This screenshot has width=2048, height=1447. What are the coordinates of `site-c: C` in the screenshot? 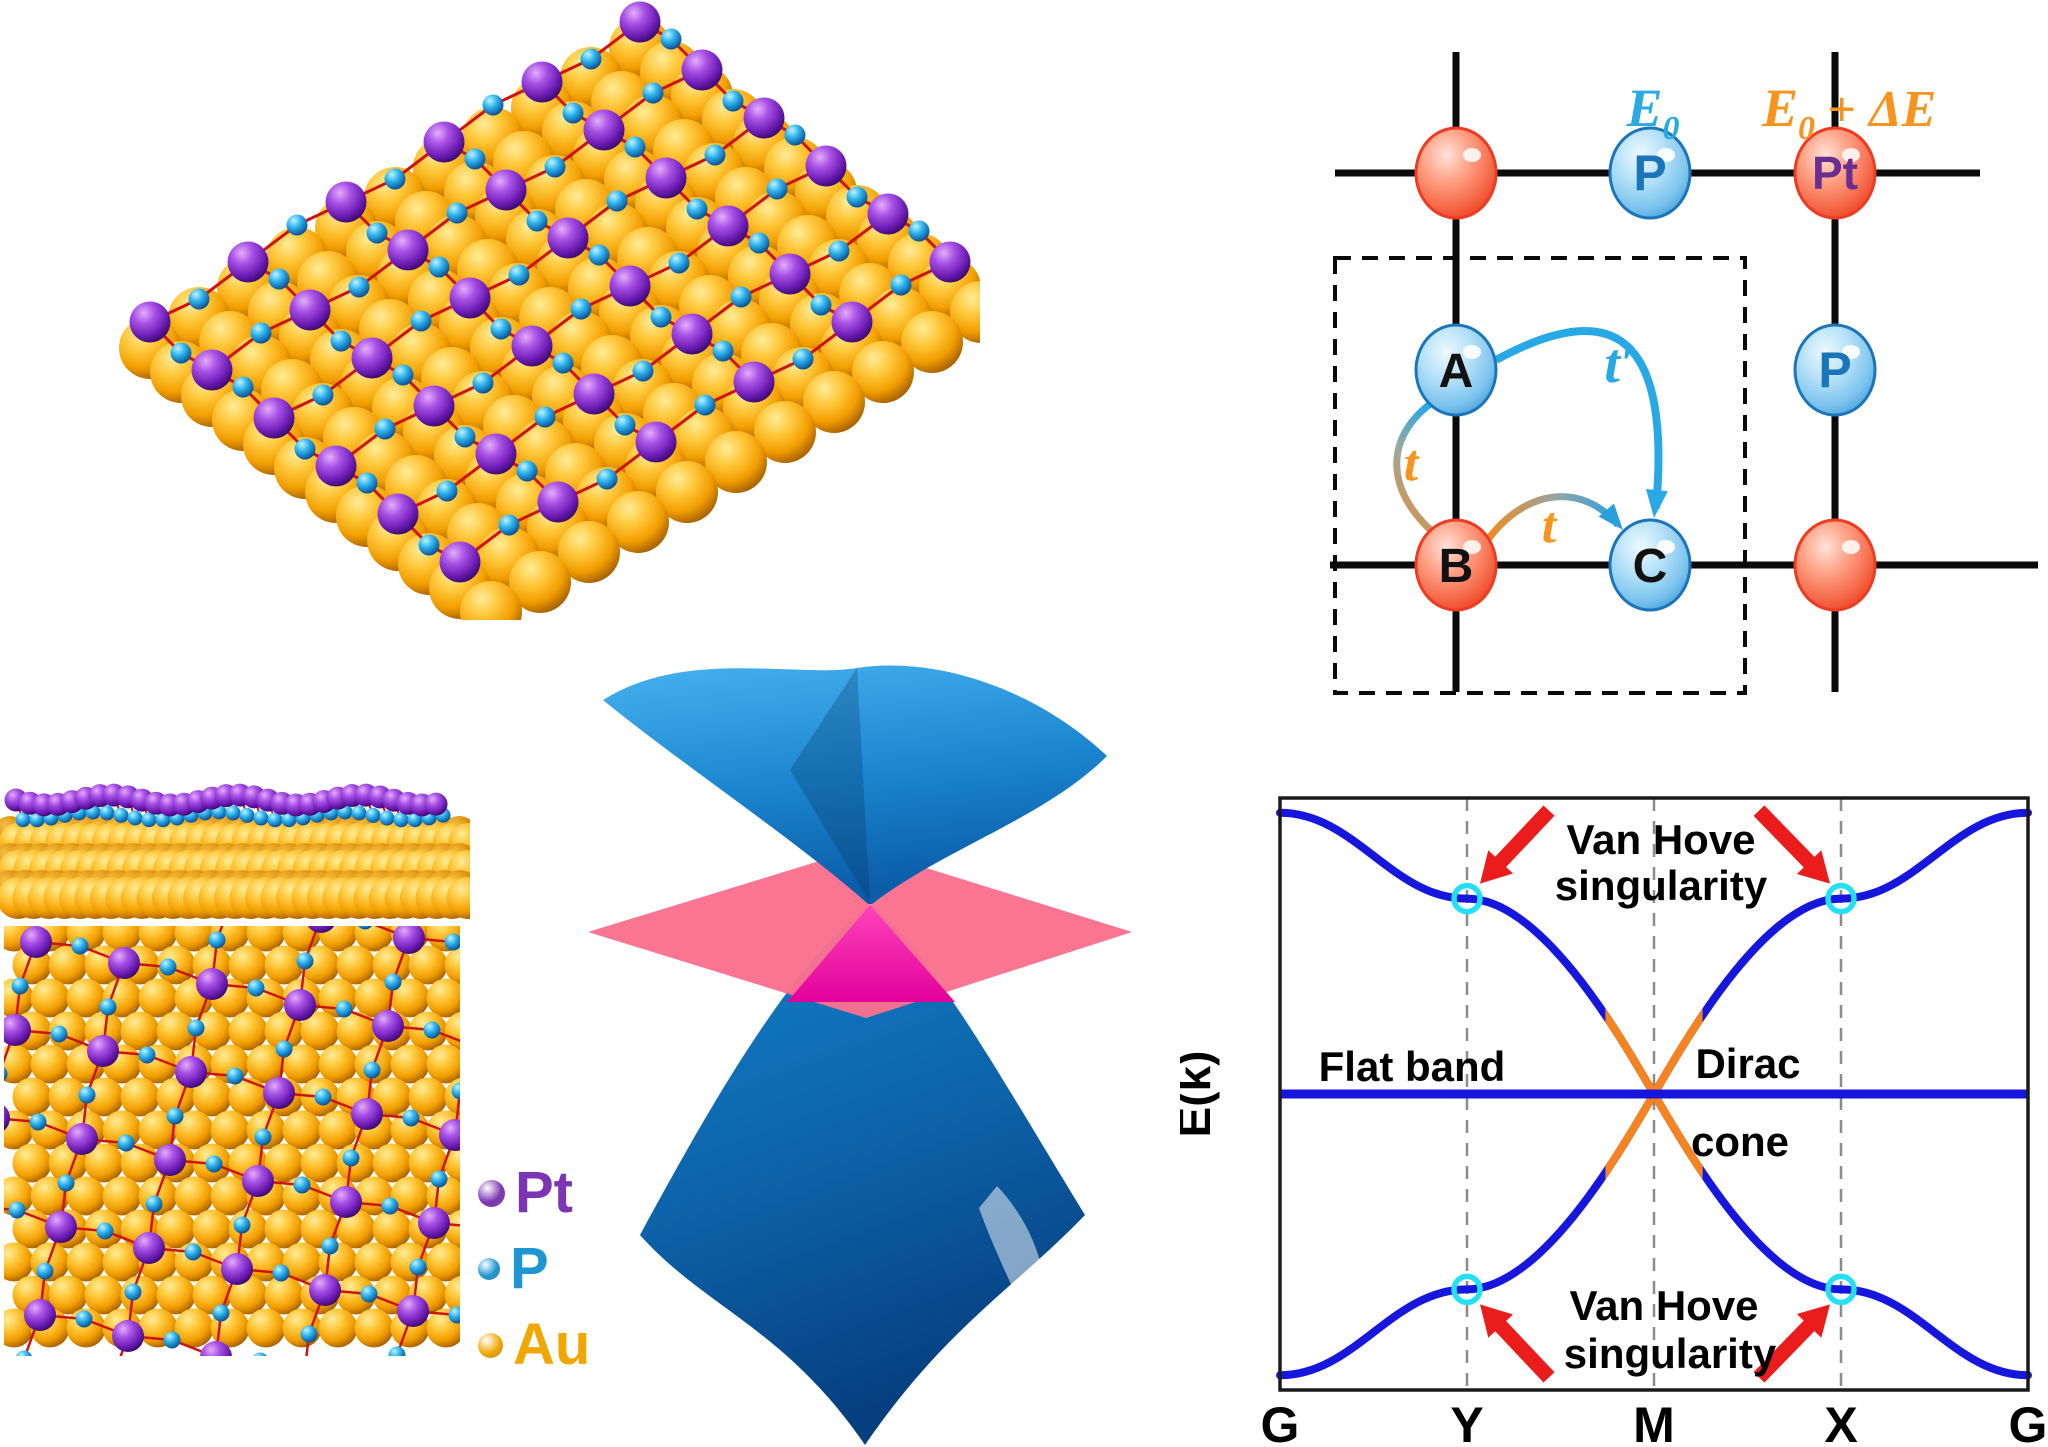 It's located at (1650, 565).